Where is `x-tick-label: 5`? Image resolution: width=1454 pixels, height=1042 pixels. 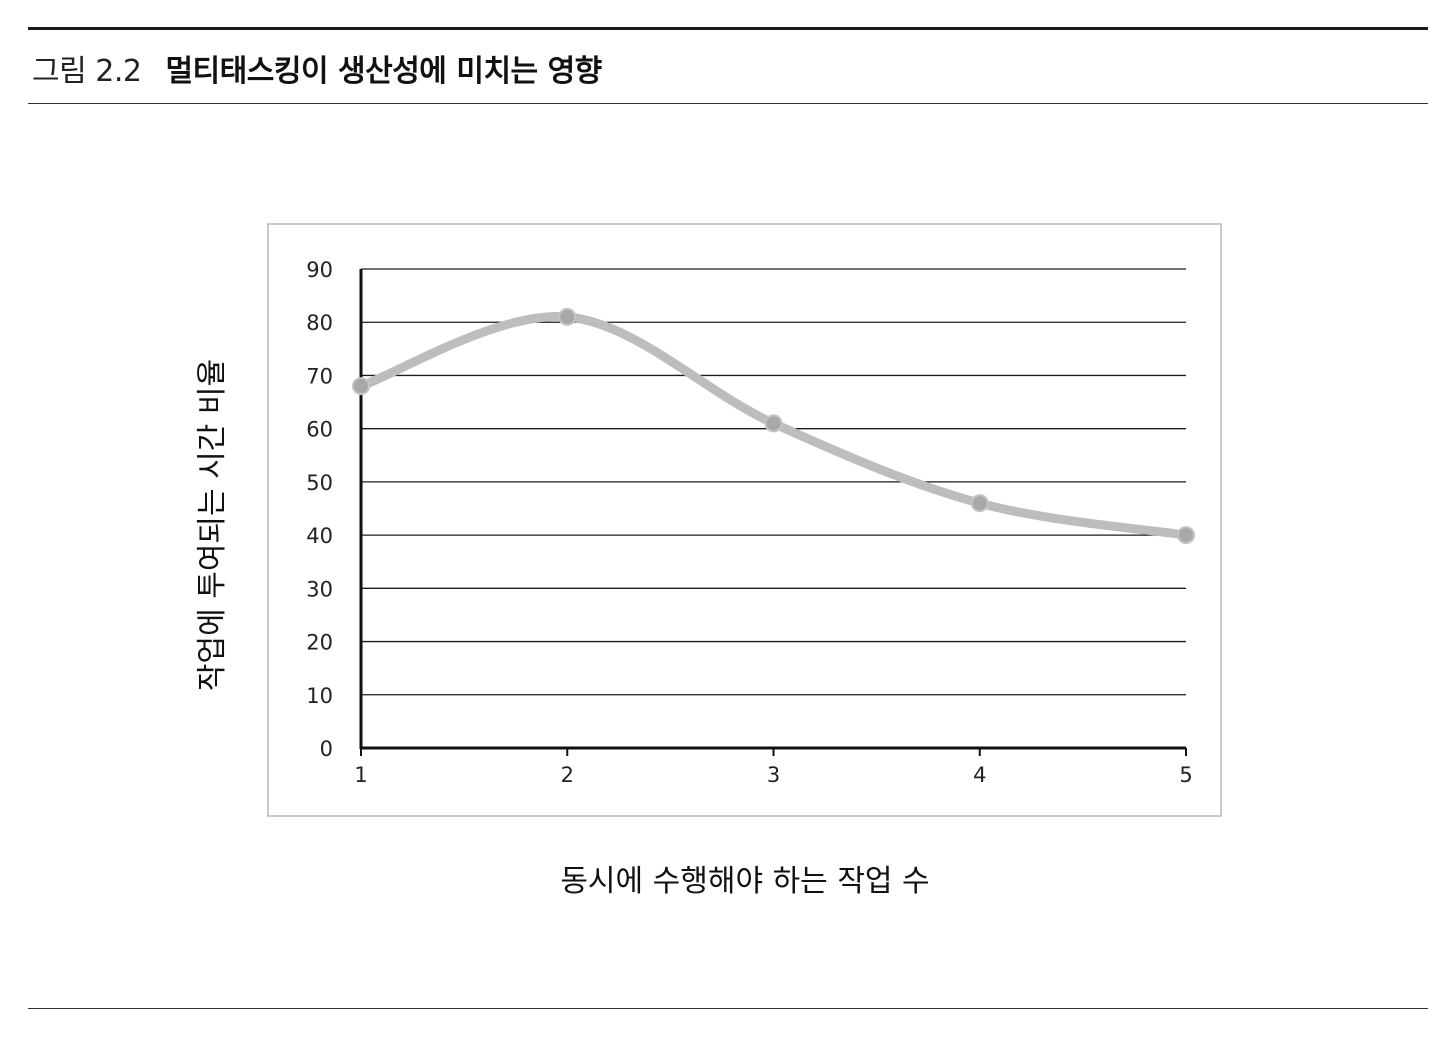
x-tick-label: 5 is located at coordinates (1185, 775).